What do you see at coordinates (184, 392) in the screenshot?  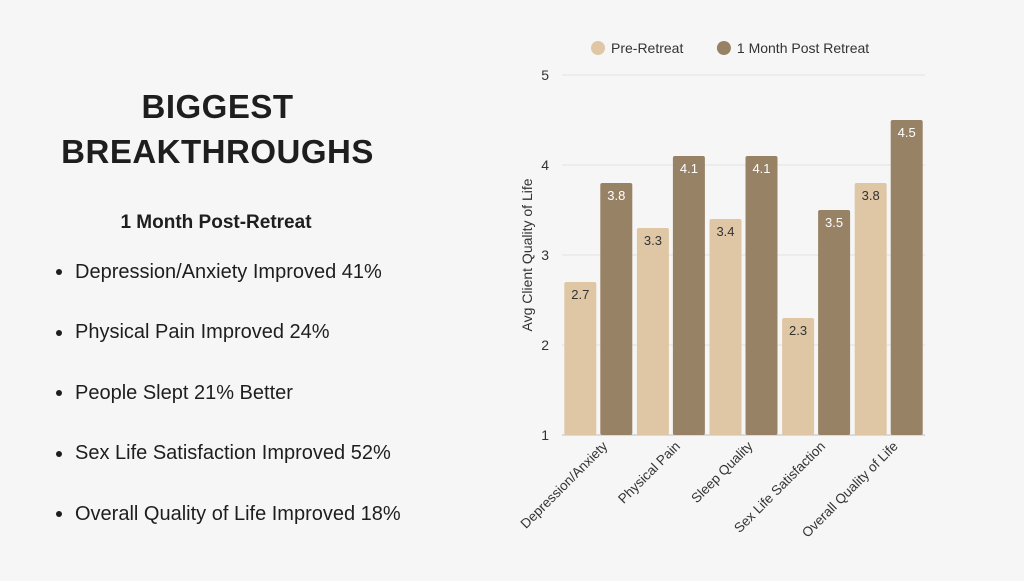 I see `bullet-text: People Slept 21% Better` at bounding box center [184, 392].